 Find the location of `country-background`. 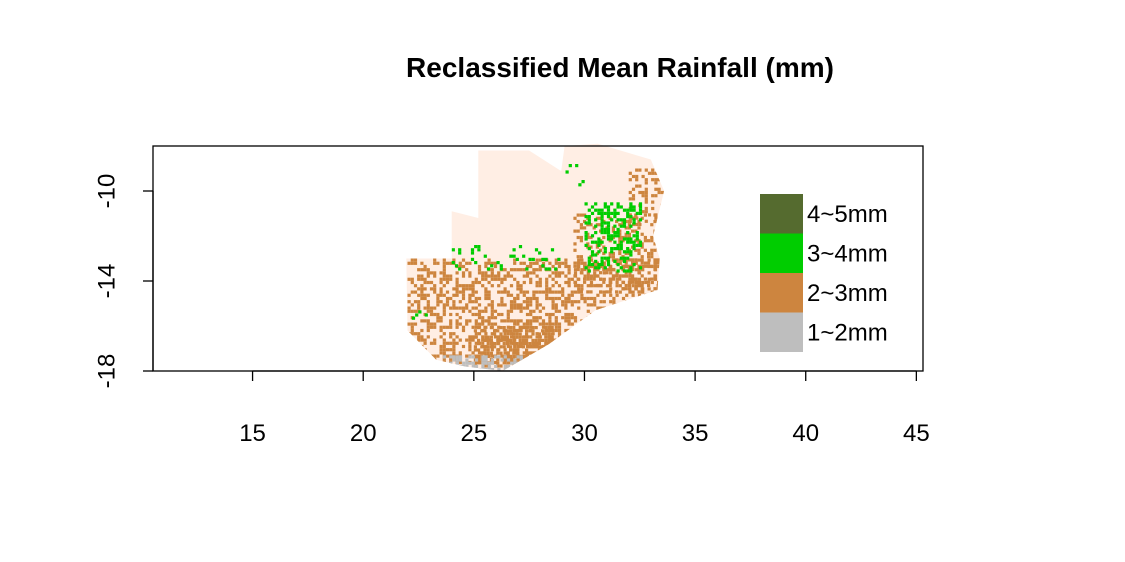

country-background is located at coordinates (535, 257).